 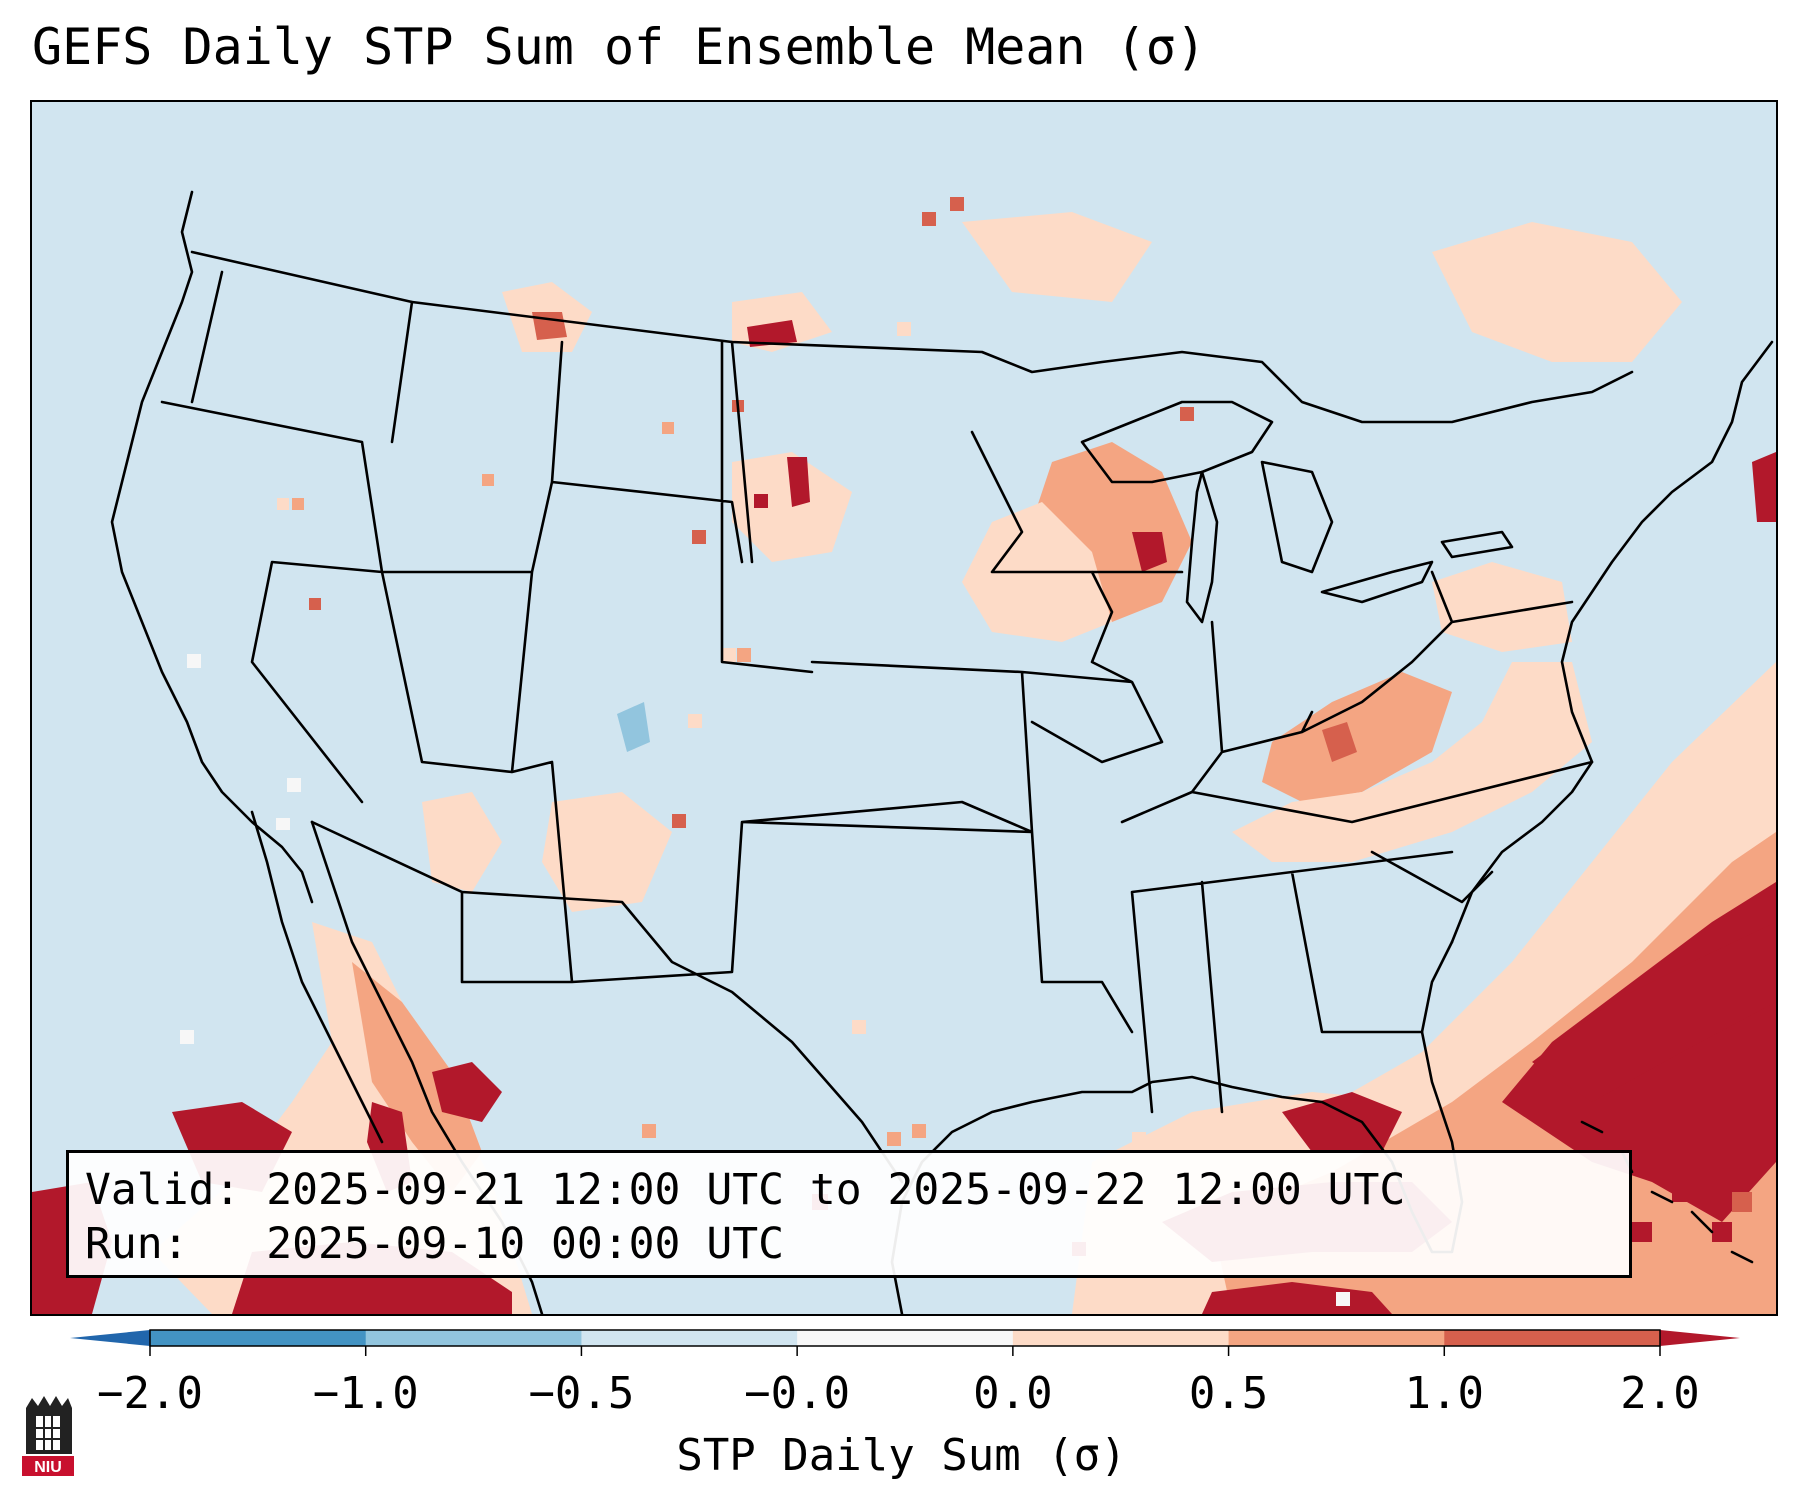 I want to click on field-blob-ohio-valley-light, so click(x=1412, y=762).